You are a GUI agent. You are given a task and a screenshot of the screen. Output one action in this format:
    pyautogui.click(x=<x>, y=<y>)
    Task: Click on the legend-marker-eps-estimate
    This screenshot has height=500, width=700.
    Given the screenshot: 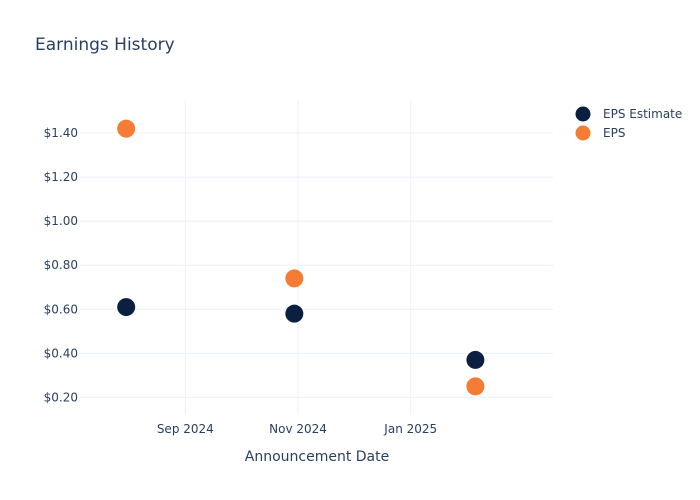 What is the action you would take?
    pyautogui.click(x=583, y=114)
    